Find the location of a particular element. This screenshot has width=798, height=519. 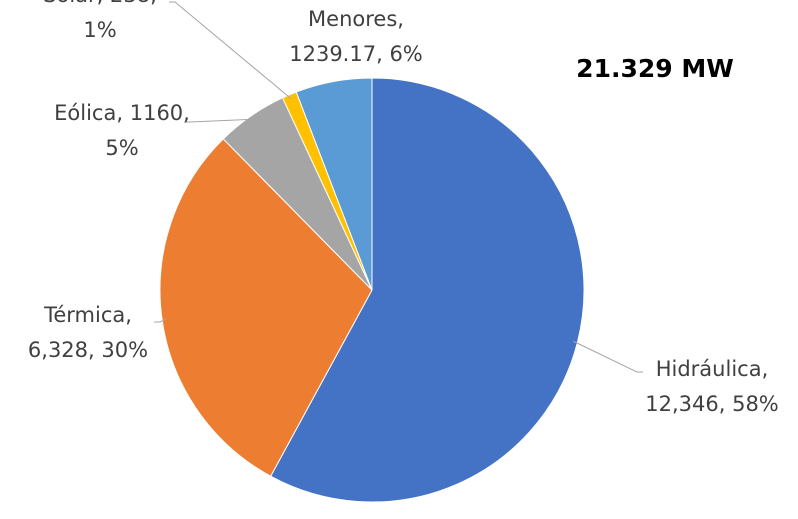

value-label: 238 is located at coordinates (130, 3).